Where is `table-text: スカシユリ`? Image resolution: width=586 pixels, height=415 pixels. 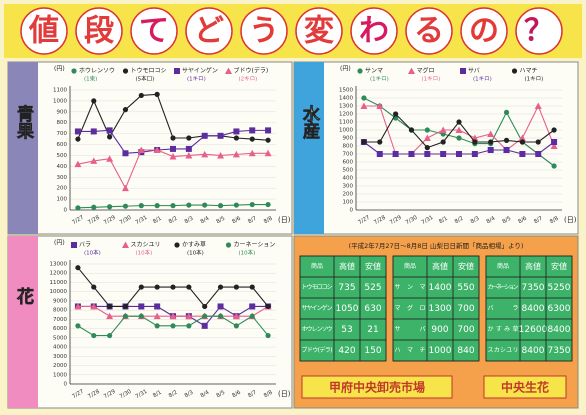
table-text: スカシユリ is located at coordinates (503, 350).